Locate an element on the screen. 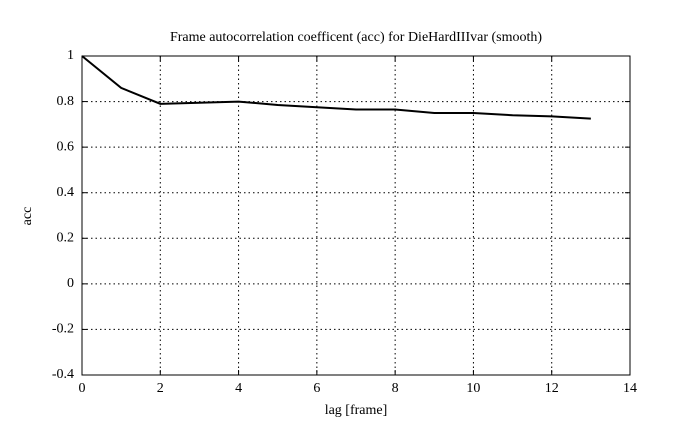  data-line is located at coordinates (336, 87).